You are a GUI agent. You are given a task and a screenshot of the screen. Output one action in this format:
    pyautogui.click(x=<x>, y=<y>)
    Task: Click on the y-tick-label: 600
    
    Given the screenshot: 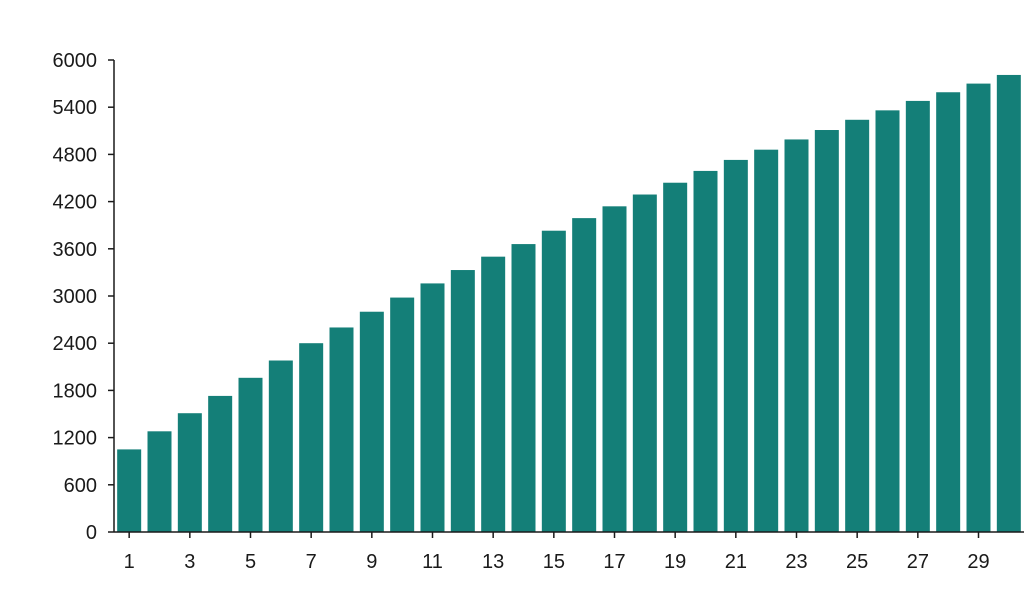 What is the action you would take?
    pyautogui.click(x=80, y=486)
    